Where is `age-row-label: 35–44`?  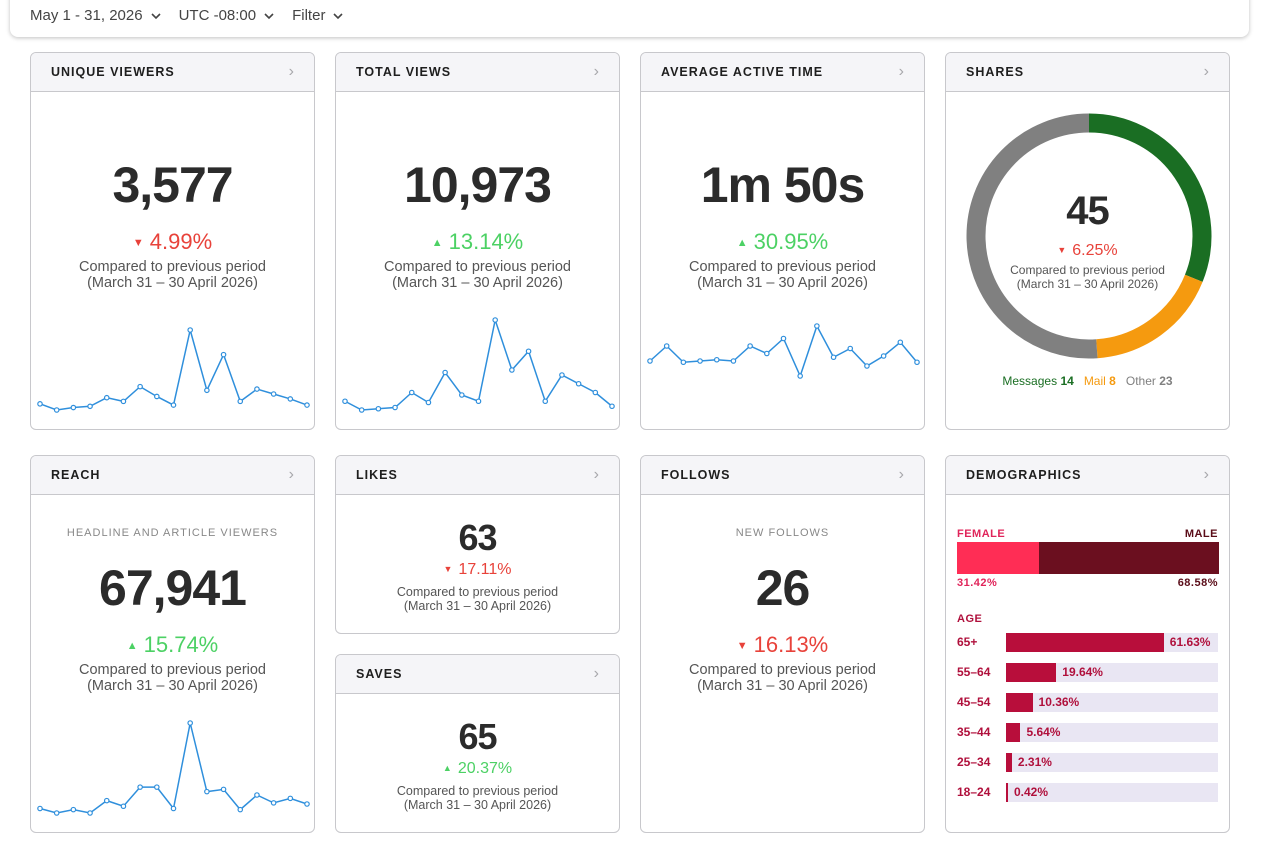 age-row-label: 35–44 is located at coordinates (974, 732).